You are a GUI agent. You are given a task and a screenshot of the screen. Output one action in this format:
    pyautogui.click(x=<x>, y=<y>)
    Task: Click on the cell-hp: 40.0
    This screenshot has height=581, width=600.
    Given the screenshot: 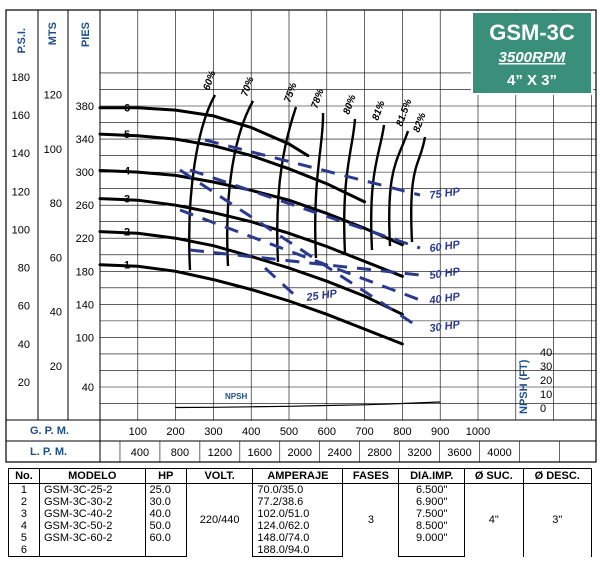 What is the action you would take?
    pyautogui.click(x=165, y=514)
    